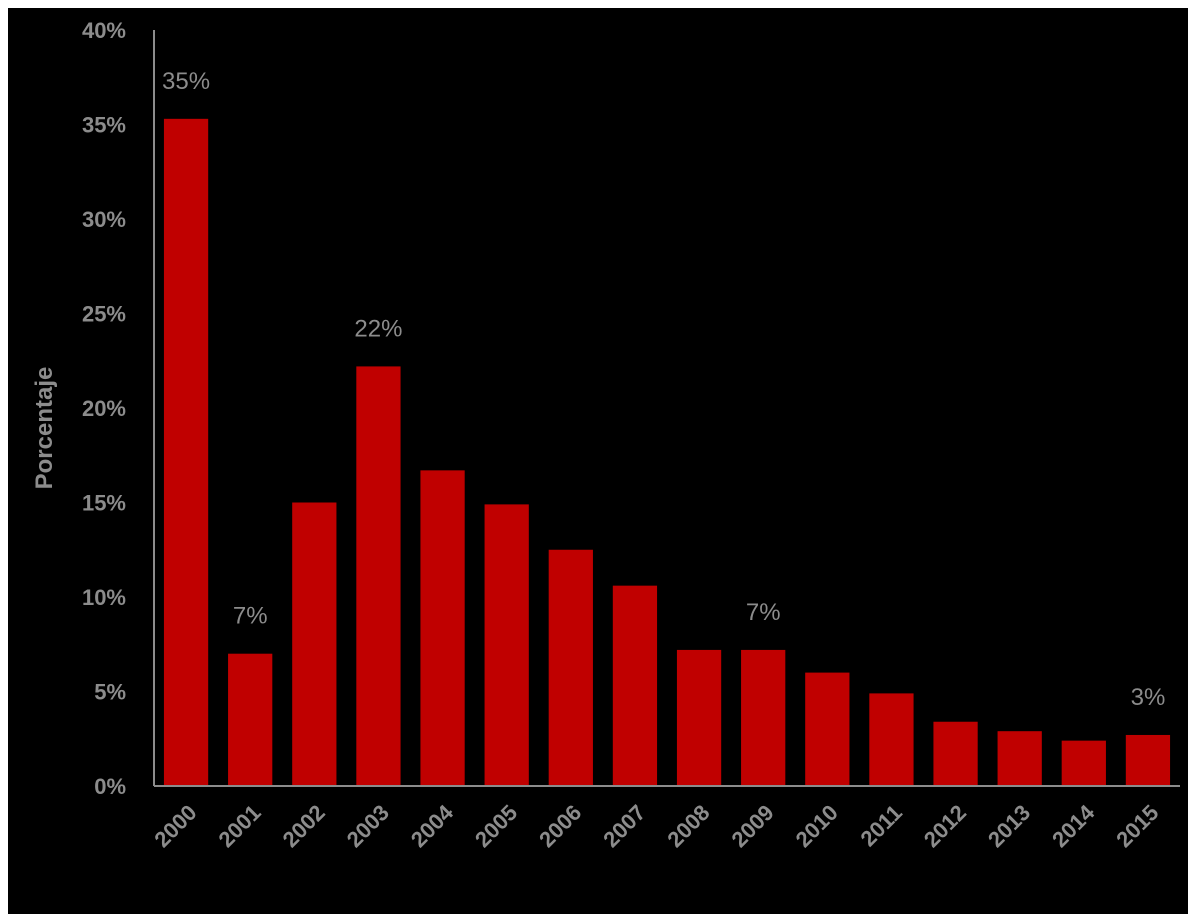 This screenshot has width=1196, height=921. I want to click on x-tick-label: 2001, so click(239, 826).